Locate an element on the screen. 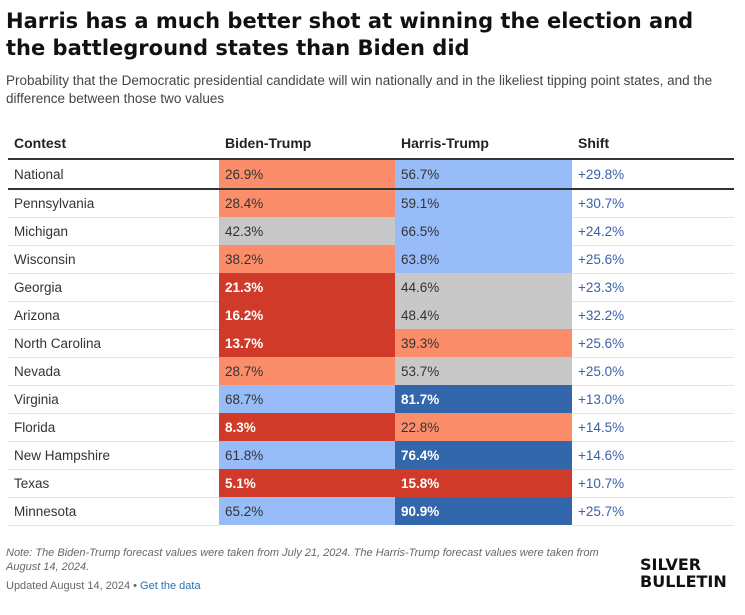 The image size is (745, 615). contest-cell: National is located at coordinates (113, 174).